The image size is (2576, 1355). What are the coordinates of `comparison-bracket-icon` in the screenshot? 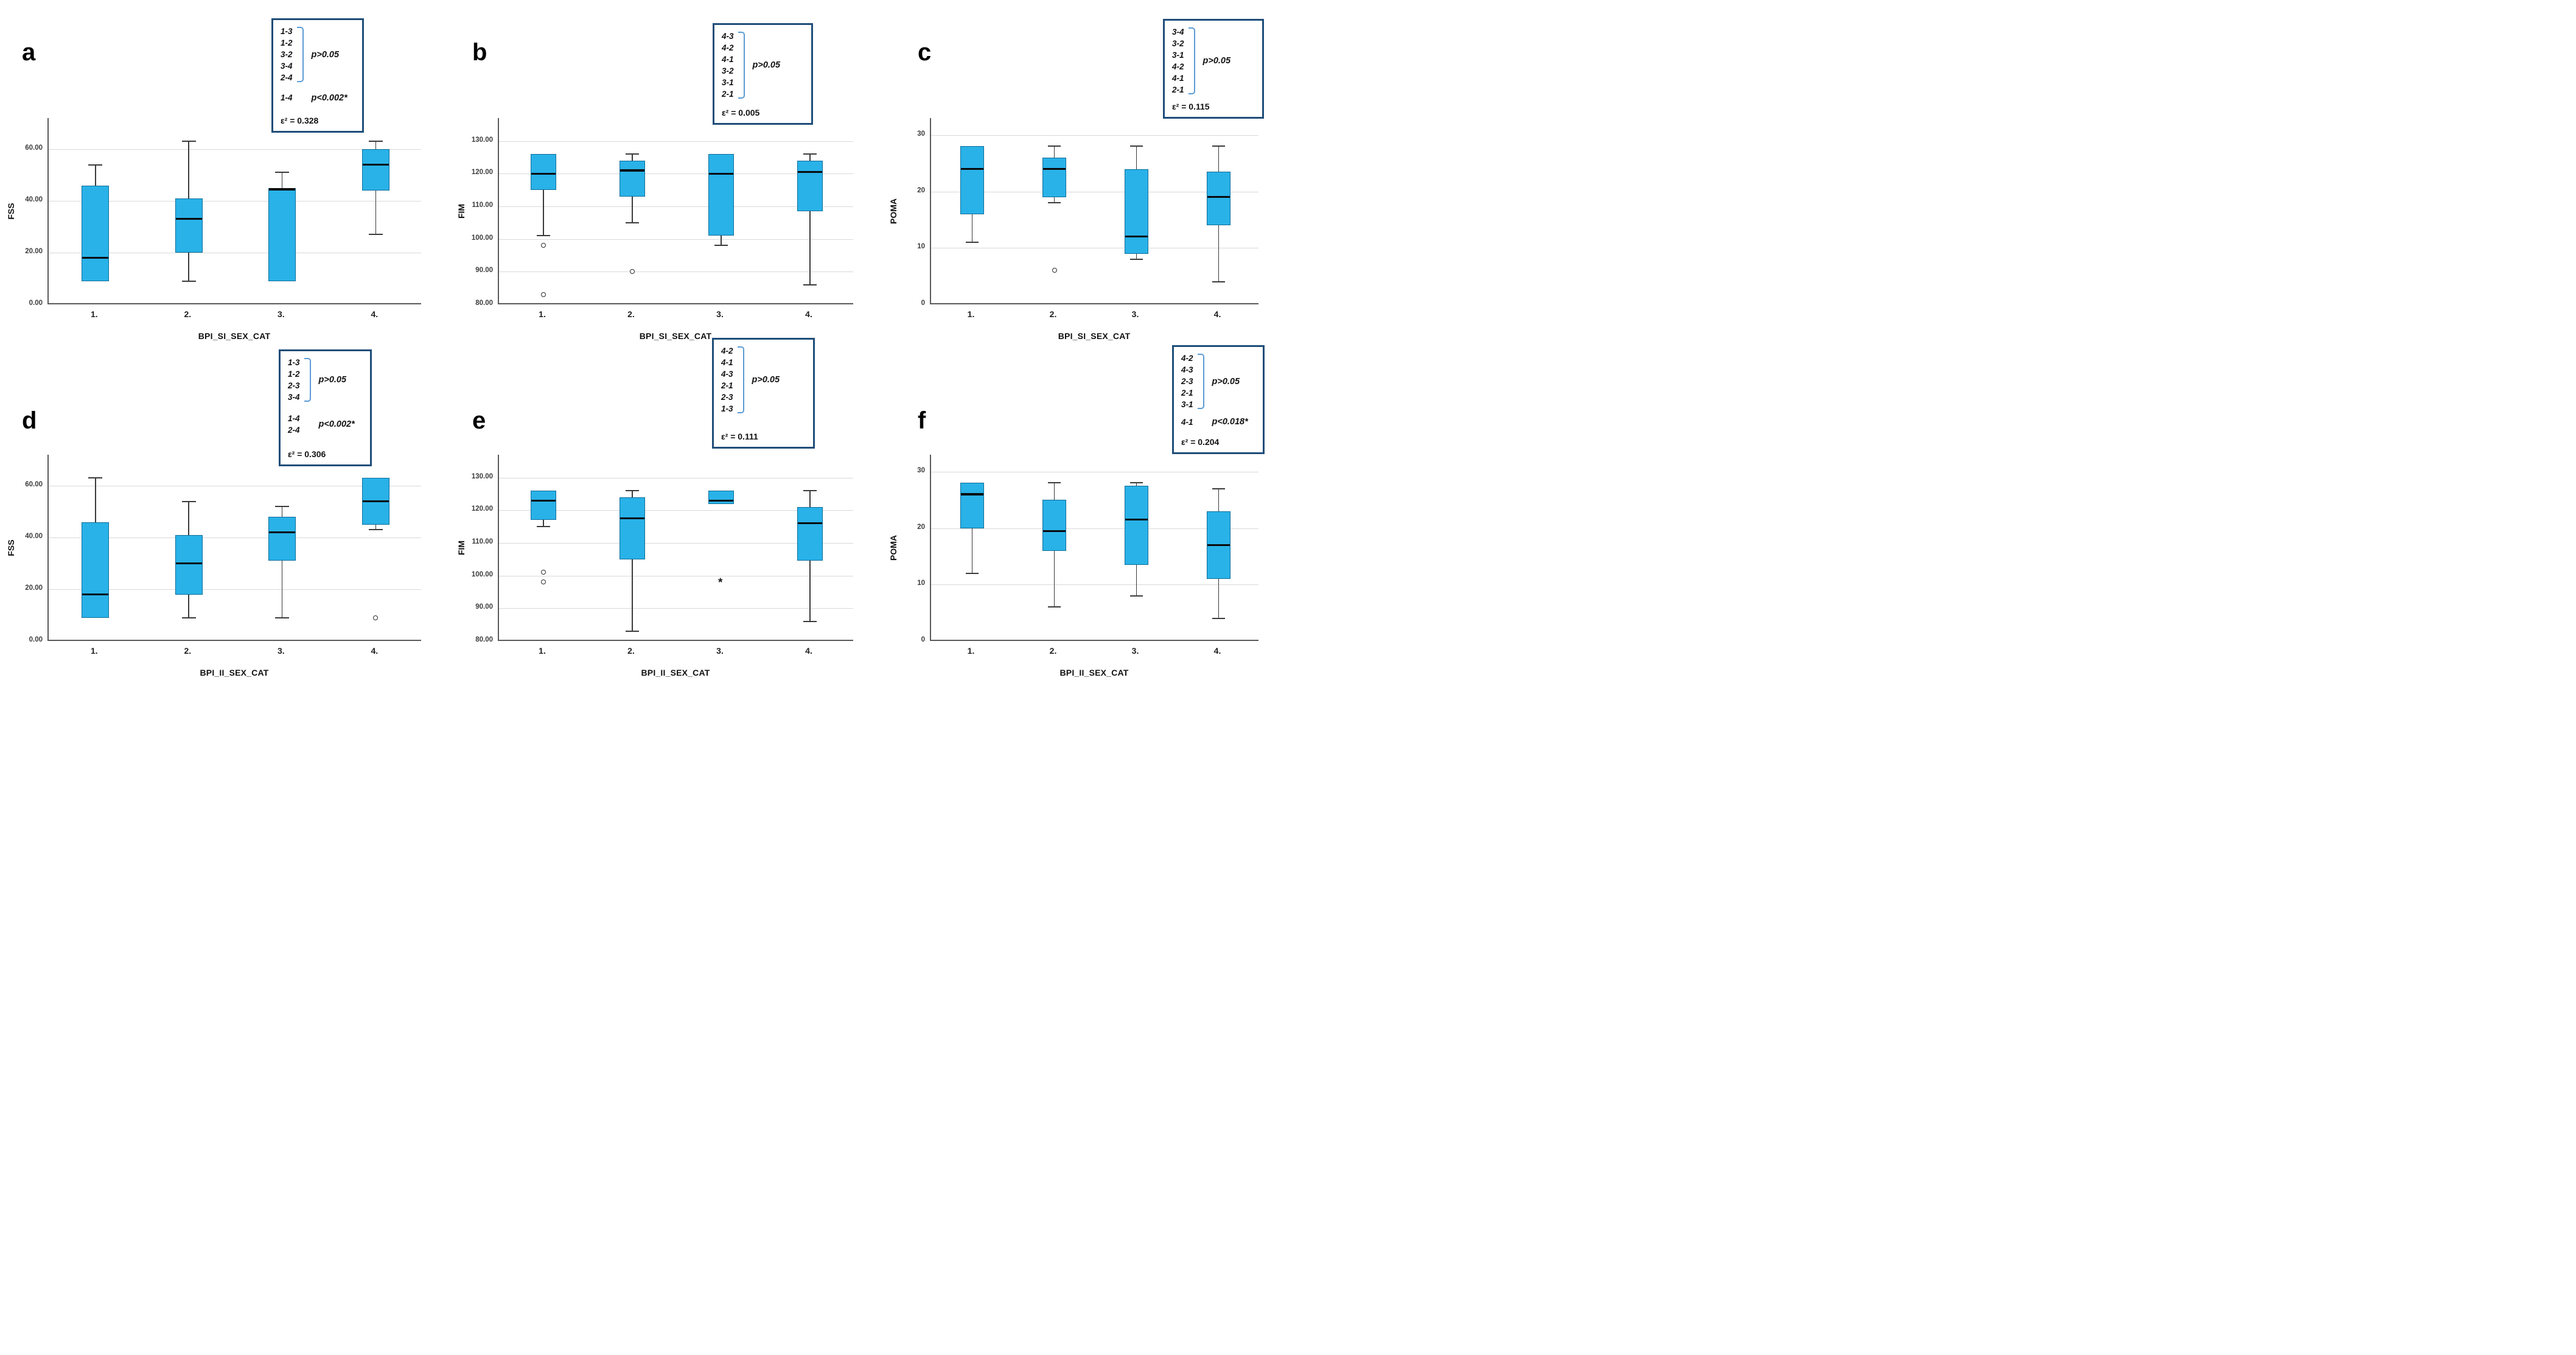 It's located at (1191, 60).